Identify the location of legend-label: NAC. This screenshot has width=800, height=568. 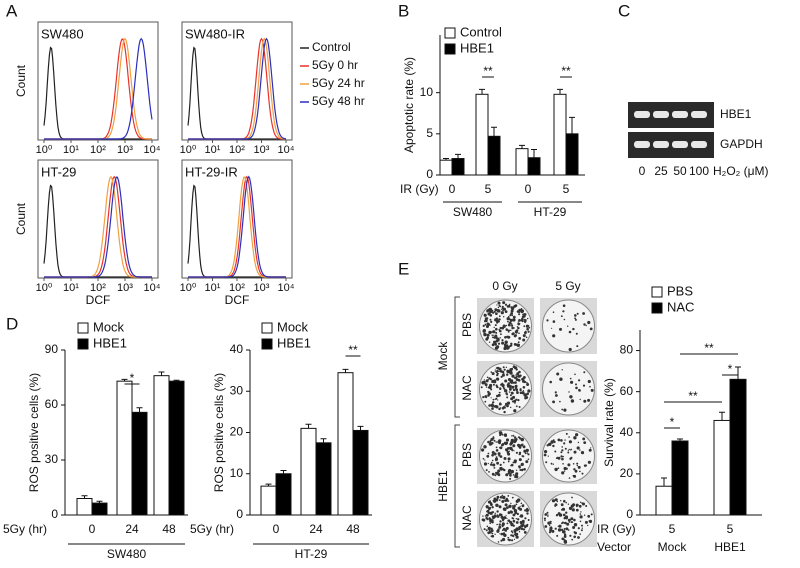
(680, 306).